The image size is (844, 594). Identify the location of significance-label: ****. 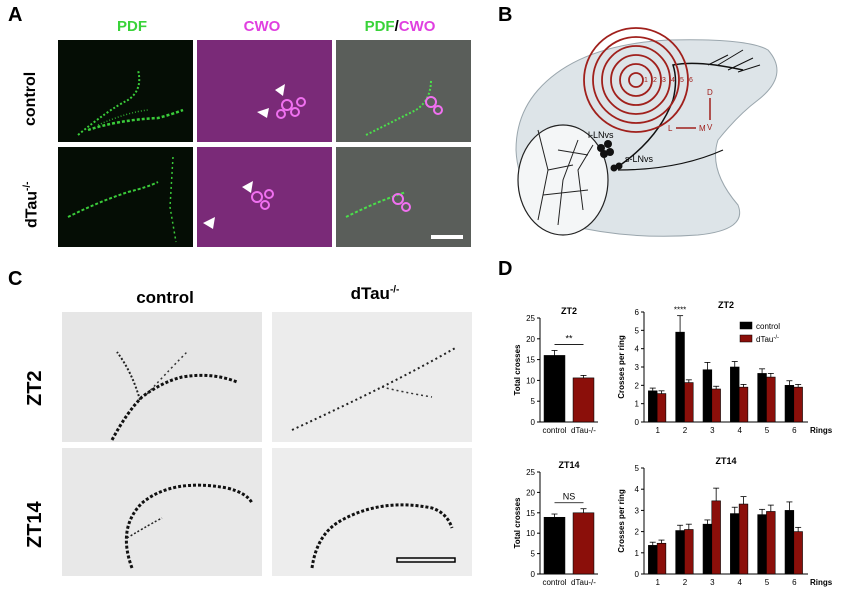
(680, 310).